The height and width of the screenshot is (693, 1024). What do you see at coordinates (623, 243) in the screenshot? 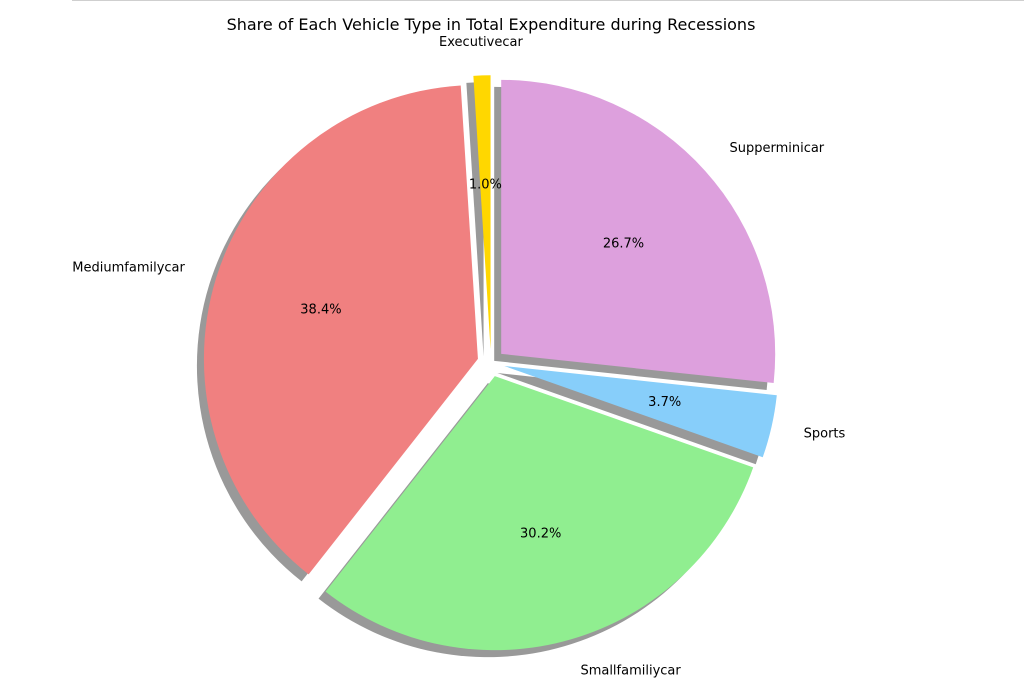
I see `slice-percent-supperminicar: 26.7%` at bounding box center [623, 243].